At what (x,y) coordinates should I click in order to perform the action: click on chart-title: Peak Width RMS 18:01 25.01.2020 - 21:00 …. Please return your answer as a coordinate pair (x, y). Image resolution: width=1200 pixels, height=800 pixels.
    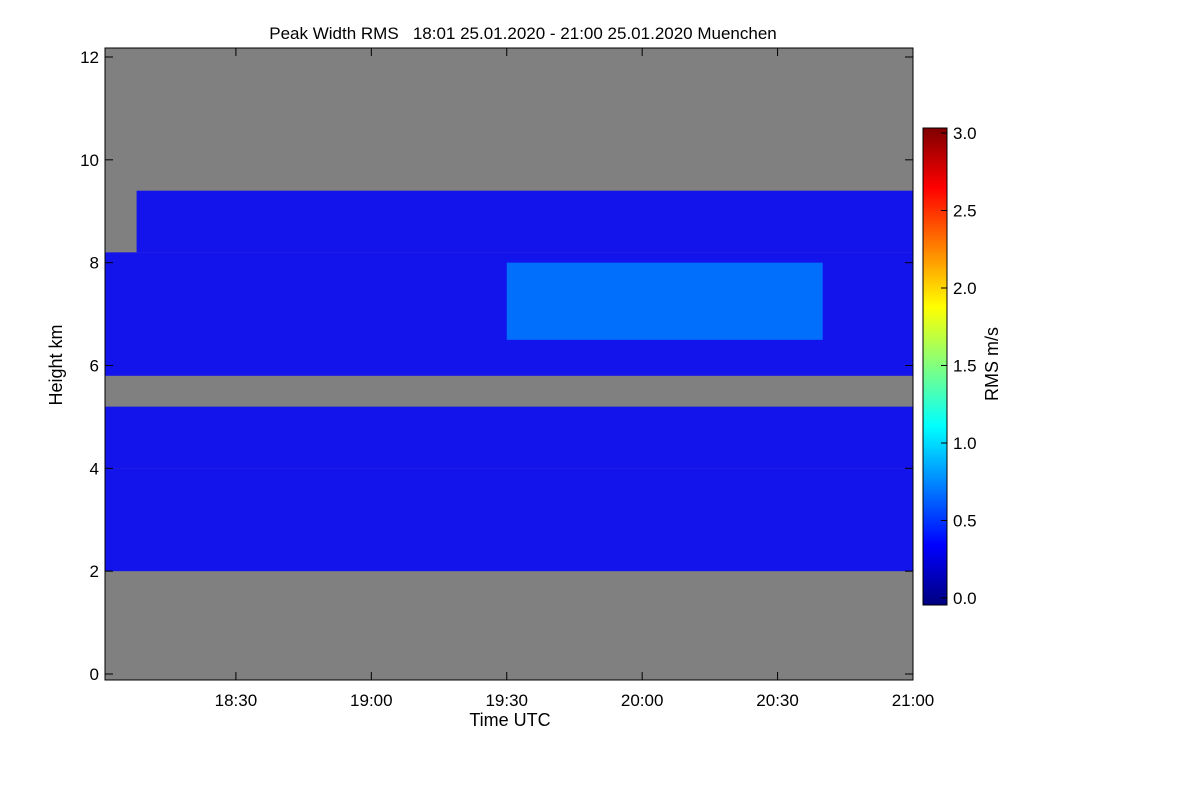
    Looking at the image, I should click on (523, 33).